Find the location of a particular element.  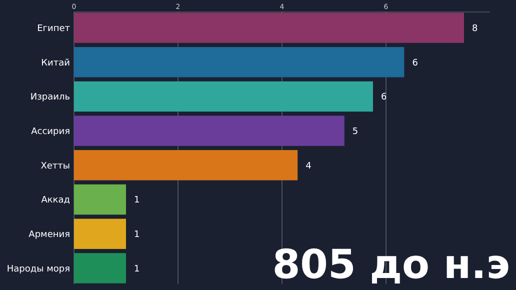

y-tick-label: Хетты is located at coordinates (55, 166).